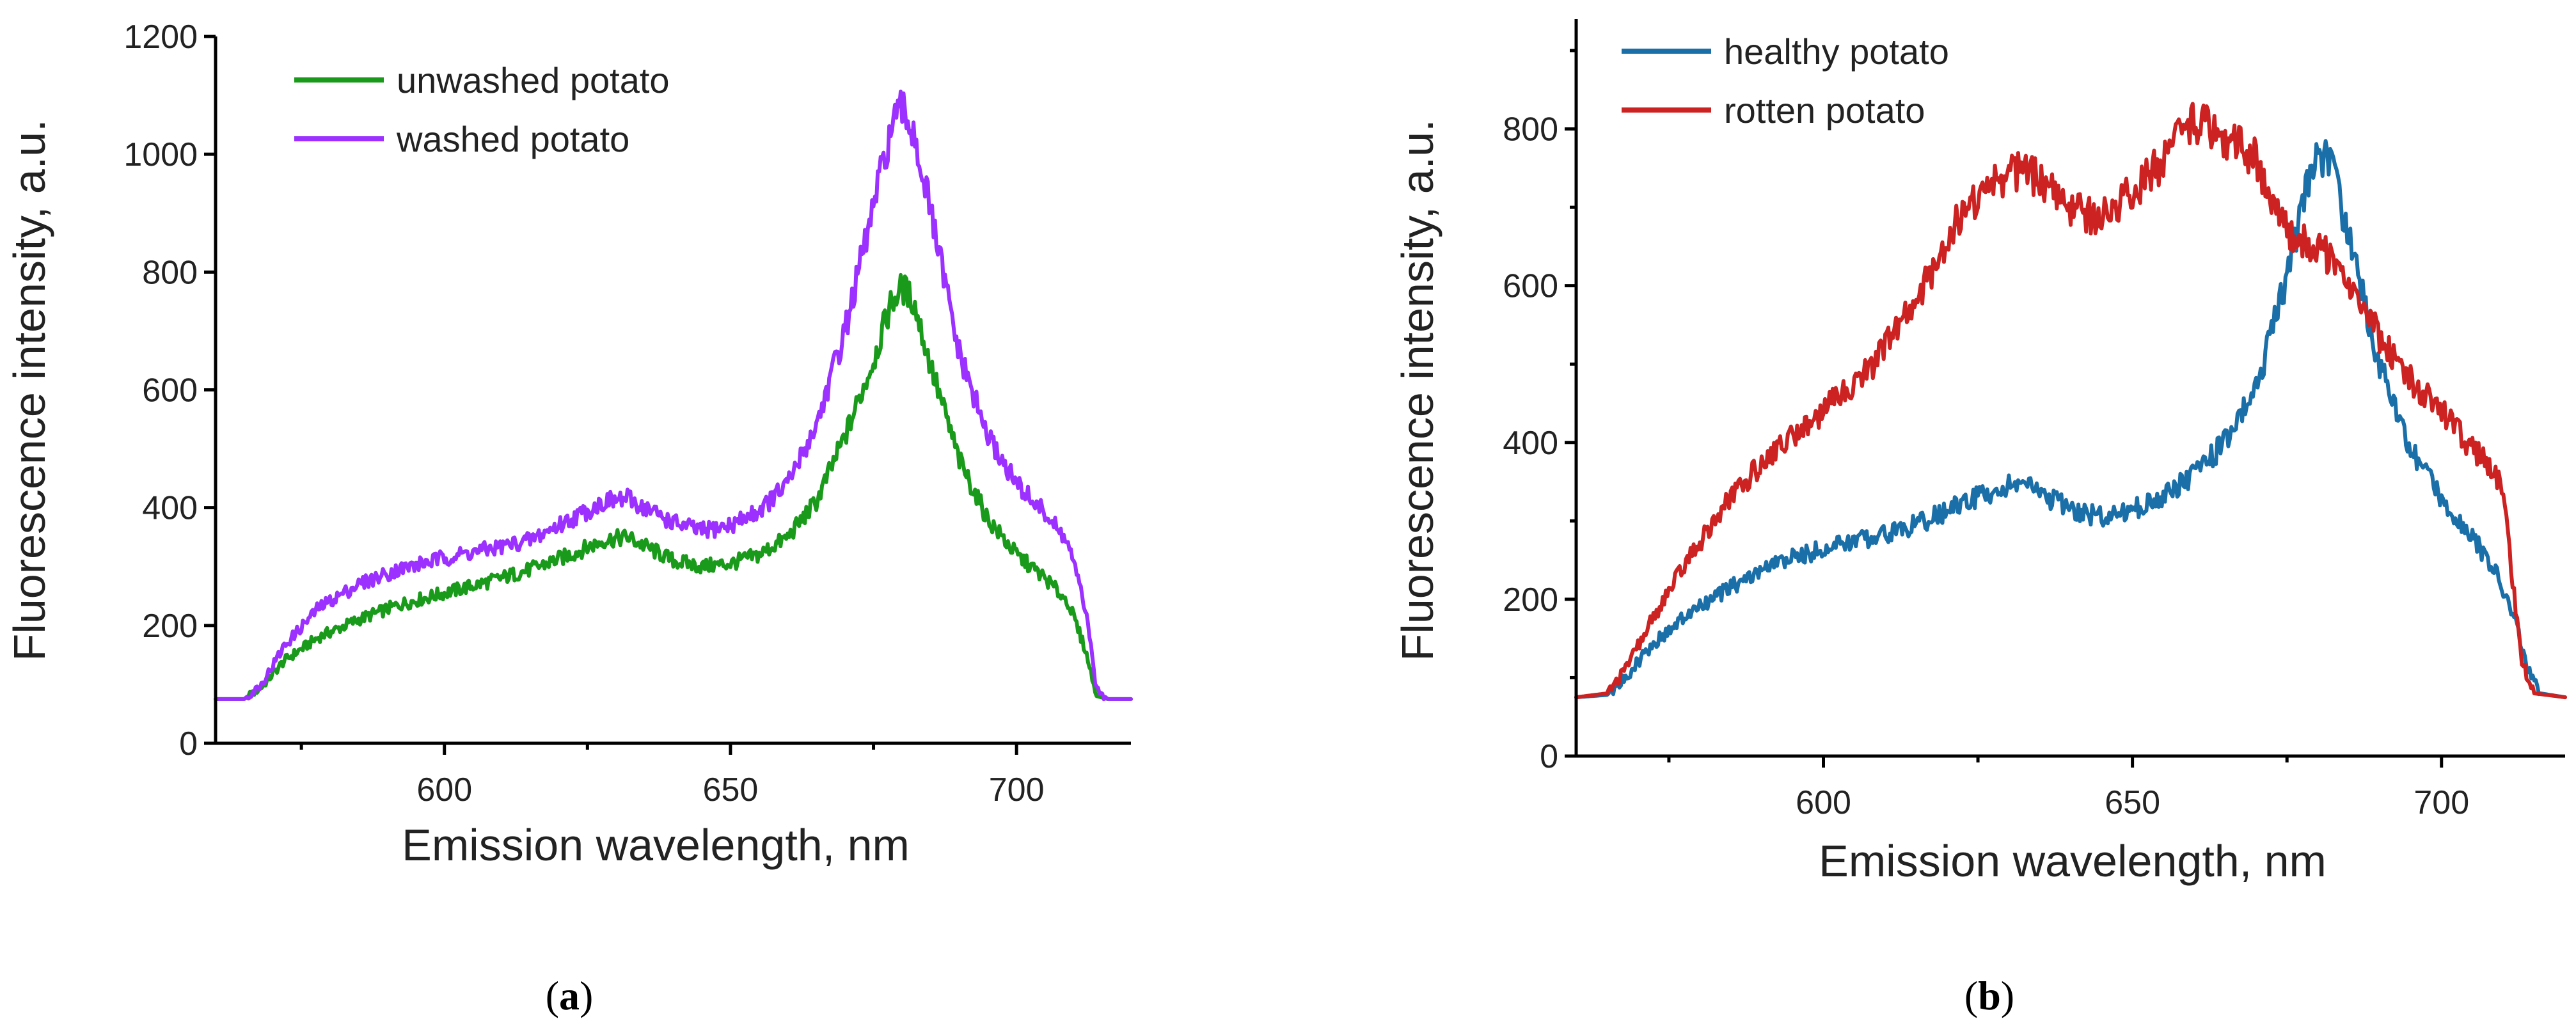 The width and height of the screenshot is (2576, 1026). I want to click on chart-a-series-line, so click(673, 486).